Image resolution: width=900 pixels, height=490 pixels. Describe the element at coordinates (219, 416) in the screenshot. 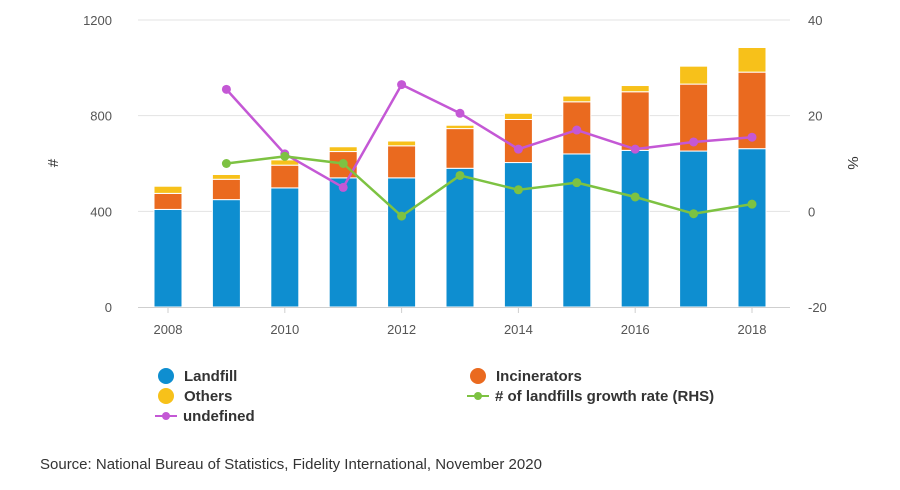

I see `legend-label-undefined: undefined` at that location.